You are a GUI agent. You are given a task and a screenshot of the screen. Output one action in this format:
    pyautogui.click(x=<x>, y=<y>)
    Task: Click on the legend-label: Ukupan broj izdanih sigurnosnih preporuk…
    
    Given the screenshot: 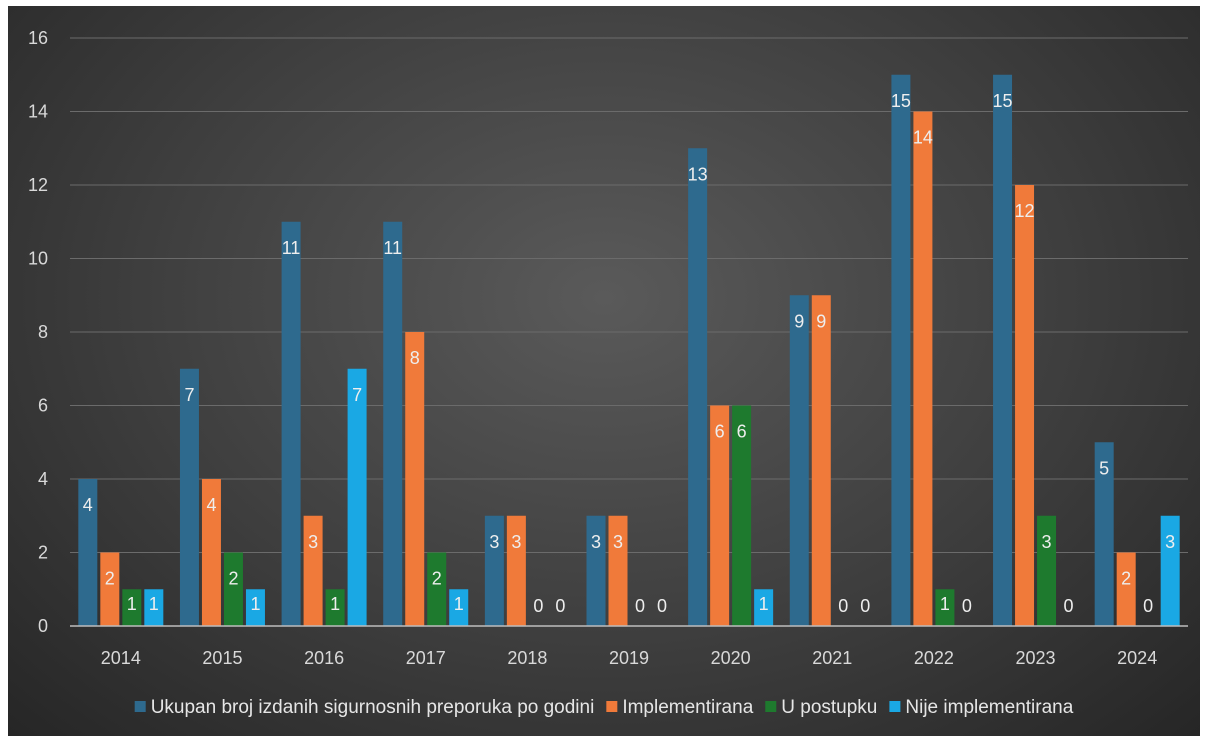 What is the action you would take?
    pyautogui.click(x=373, y=707)
    